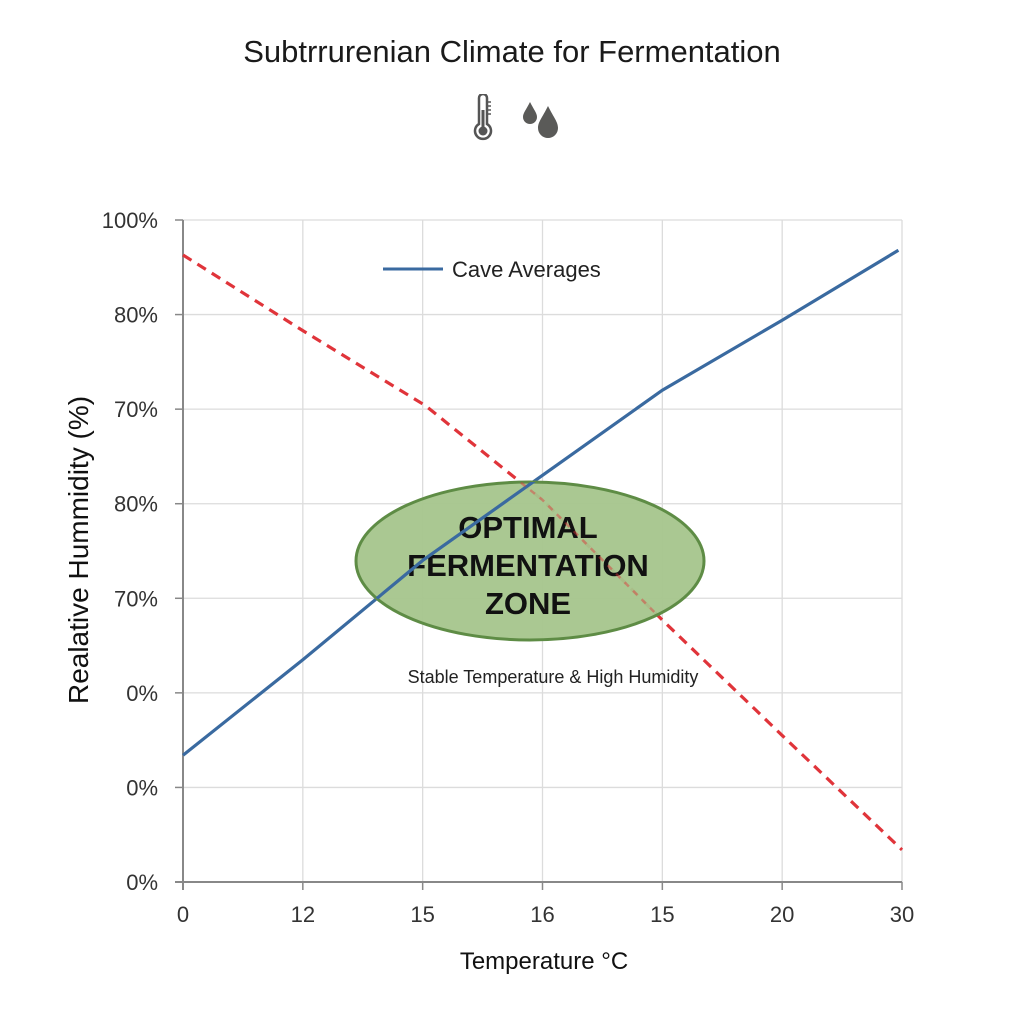  I want to click on x-tick-label: 16, so click(542, 914).